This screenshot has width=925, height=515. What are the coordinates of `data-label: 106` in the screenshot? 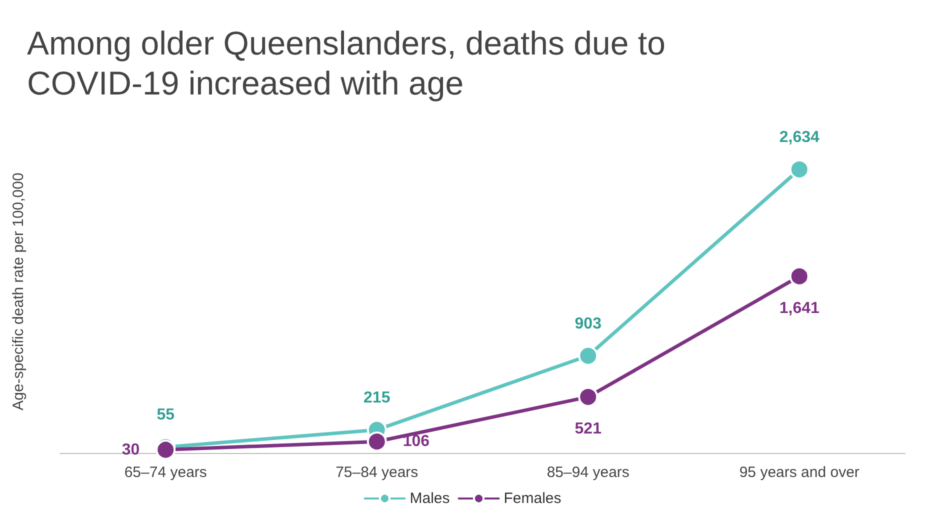 It's located at (416, 441).